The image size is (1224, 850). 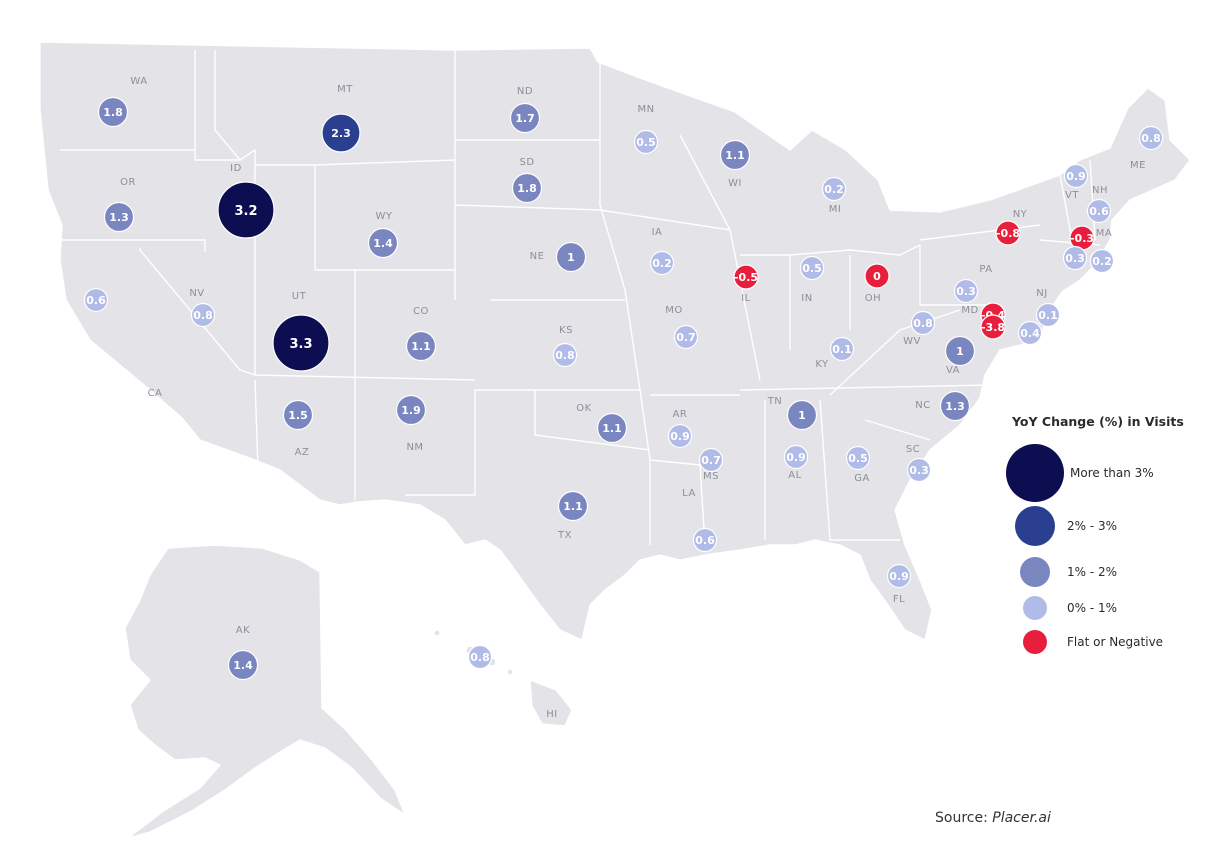 I want to click on bubble-value-nc: 1.3, so click(x=955, y=406).